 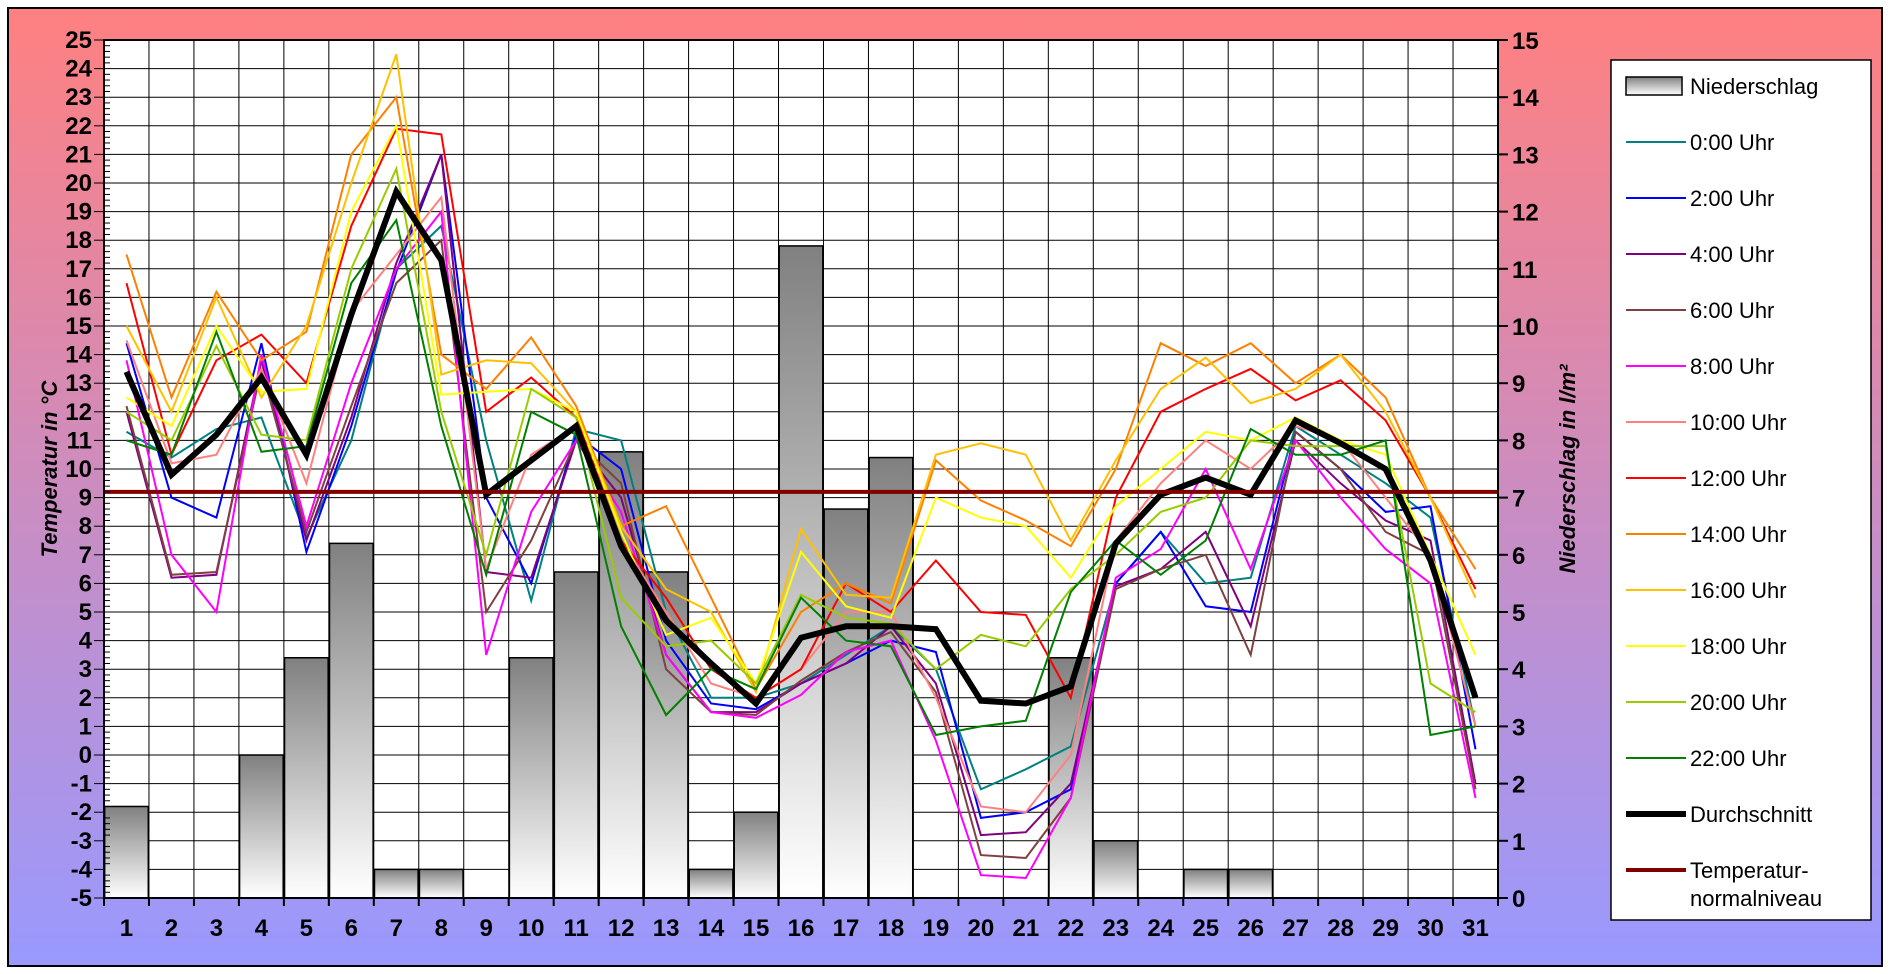 What do you see at coordinates (1430, 928) in the screenshot?
I see `x-tick-label: 30` at bounding box center [1430, 928].